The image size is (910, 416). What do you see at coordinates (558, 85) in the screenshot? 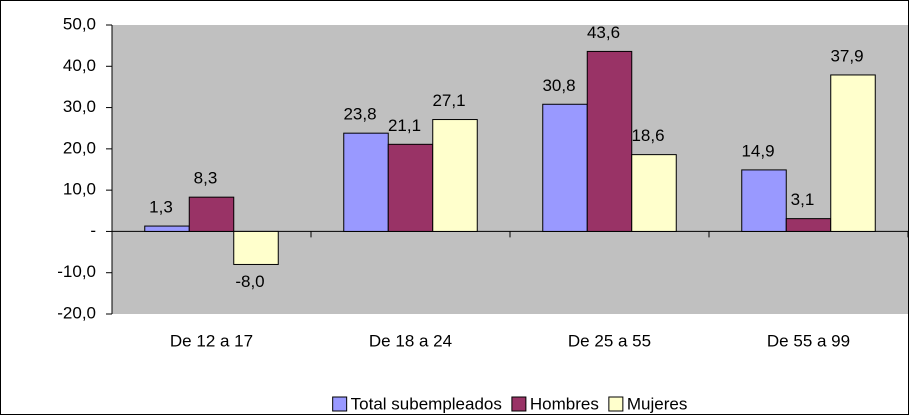
I see `data-label: 30,8` at bounding box center [558, 85].